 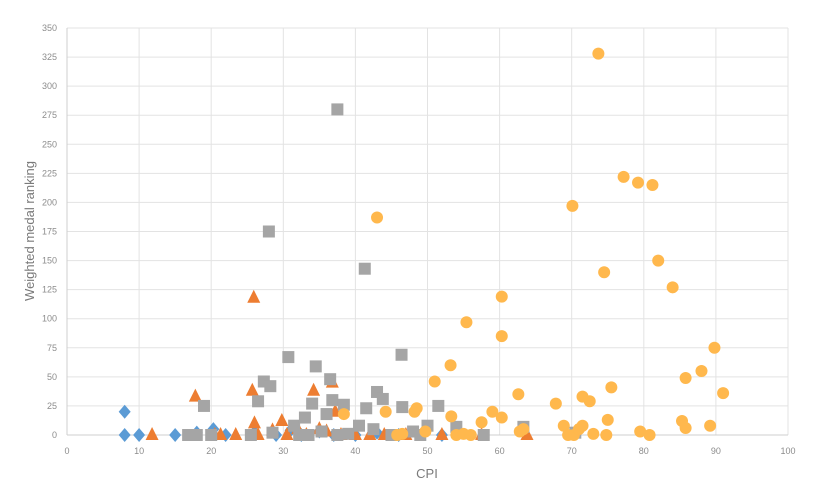 I want to click on y-axis-tick-labels: 0 25 50 75 100 125 150 175 200 225 250 275 300 325 350, so click(x=49, y=231).